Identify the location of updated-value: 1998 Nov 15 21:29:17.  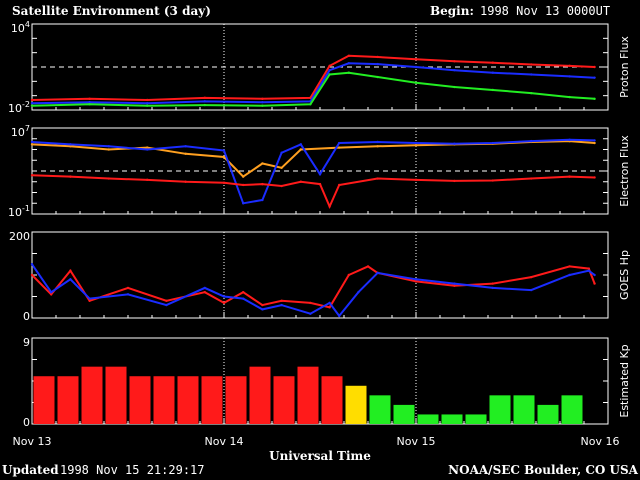
(132, 470).